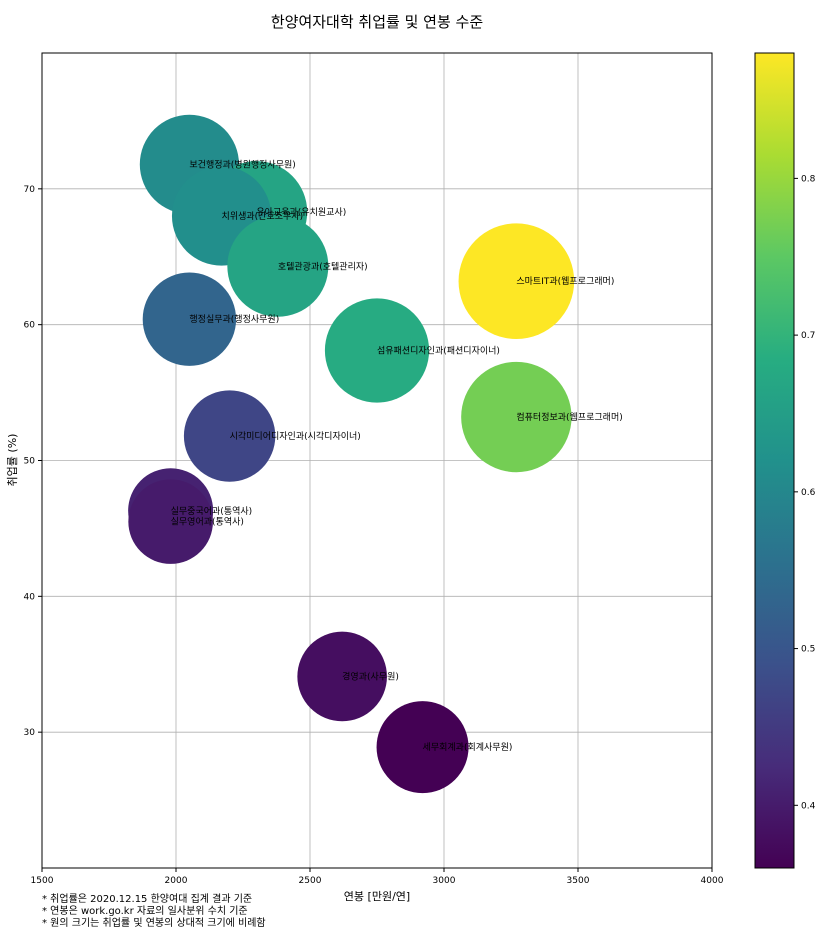 This screenshot has width=827, height=935. I want to click on colorbar-tick-label: 0.6, so click(808, 493).